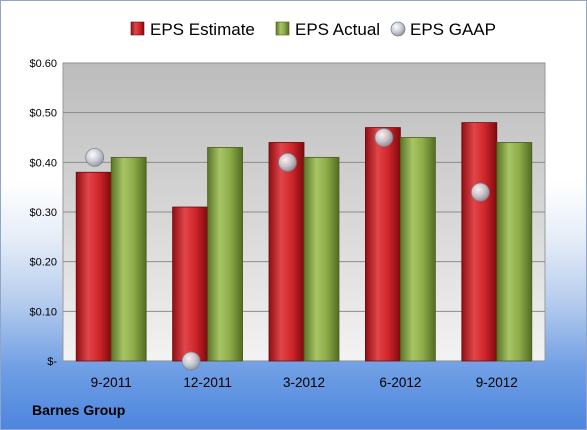 The width and height of the screenshot is (587, 430). I want to click on legend-actual-swatch, so click(282, 28).